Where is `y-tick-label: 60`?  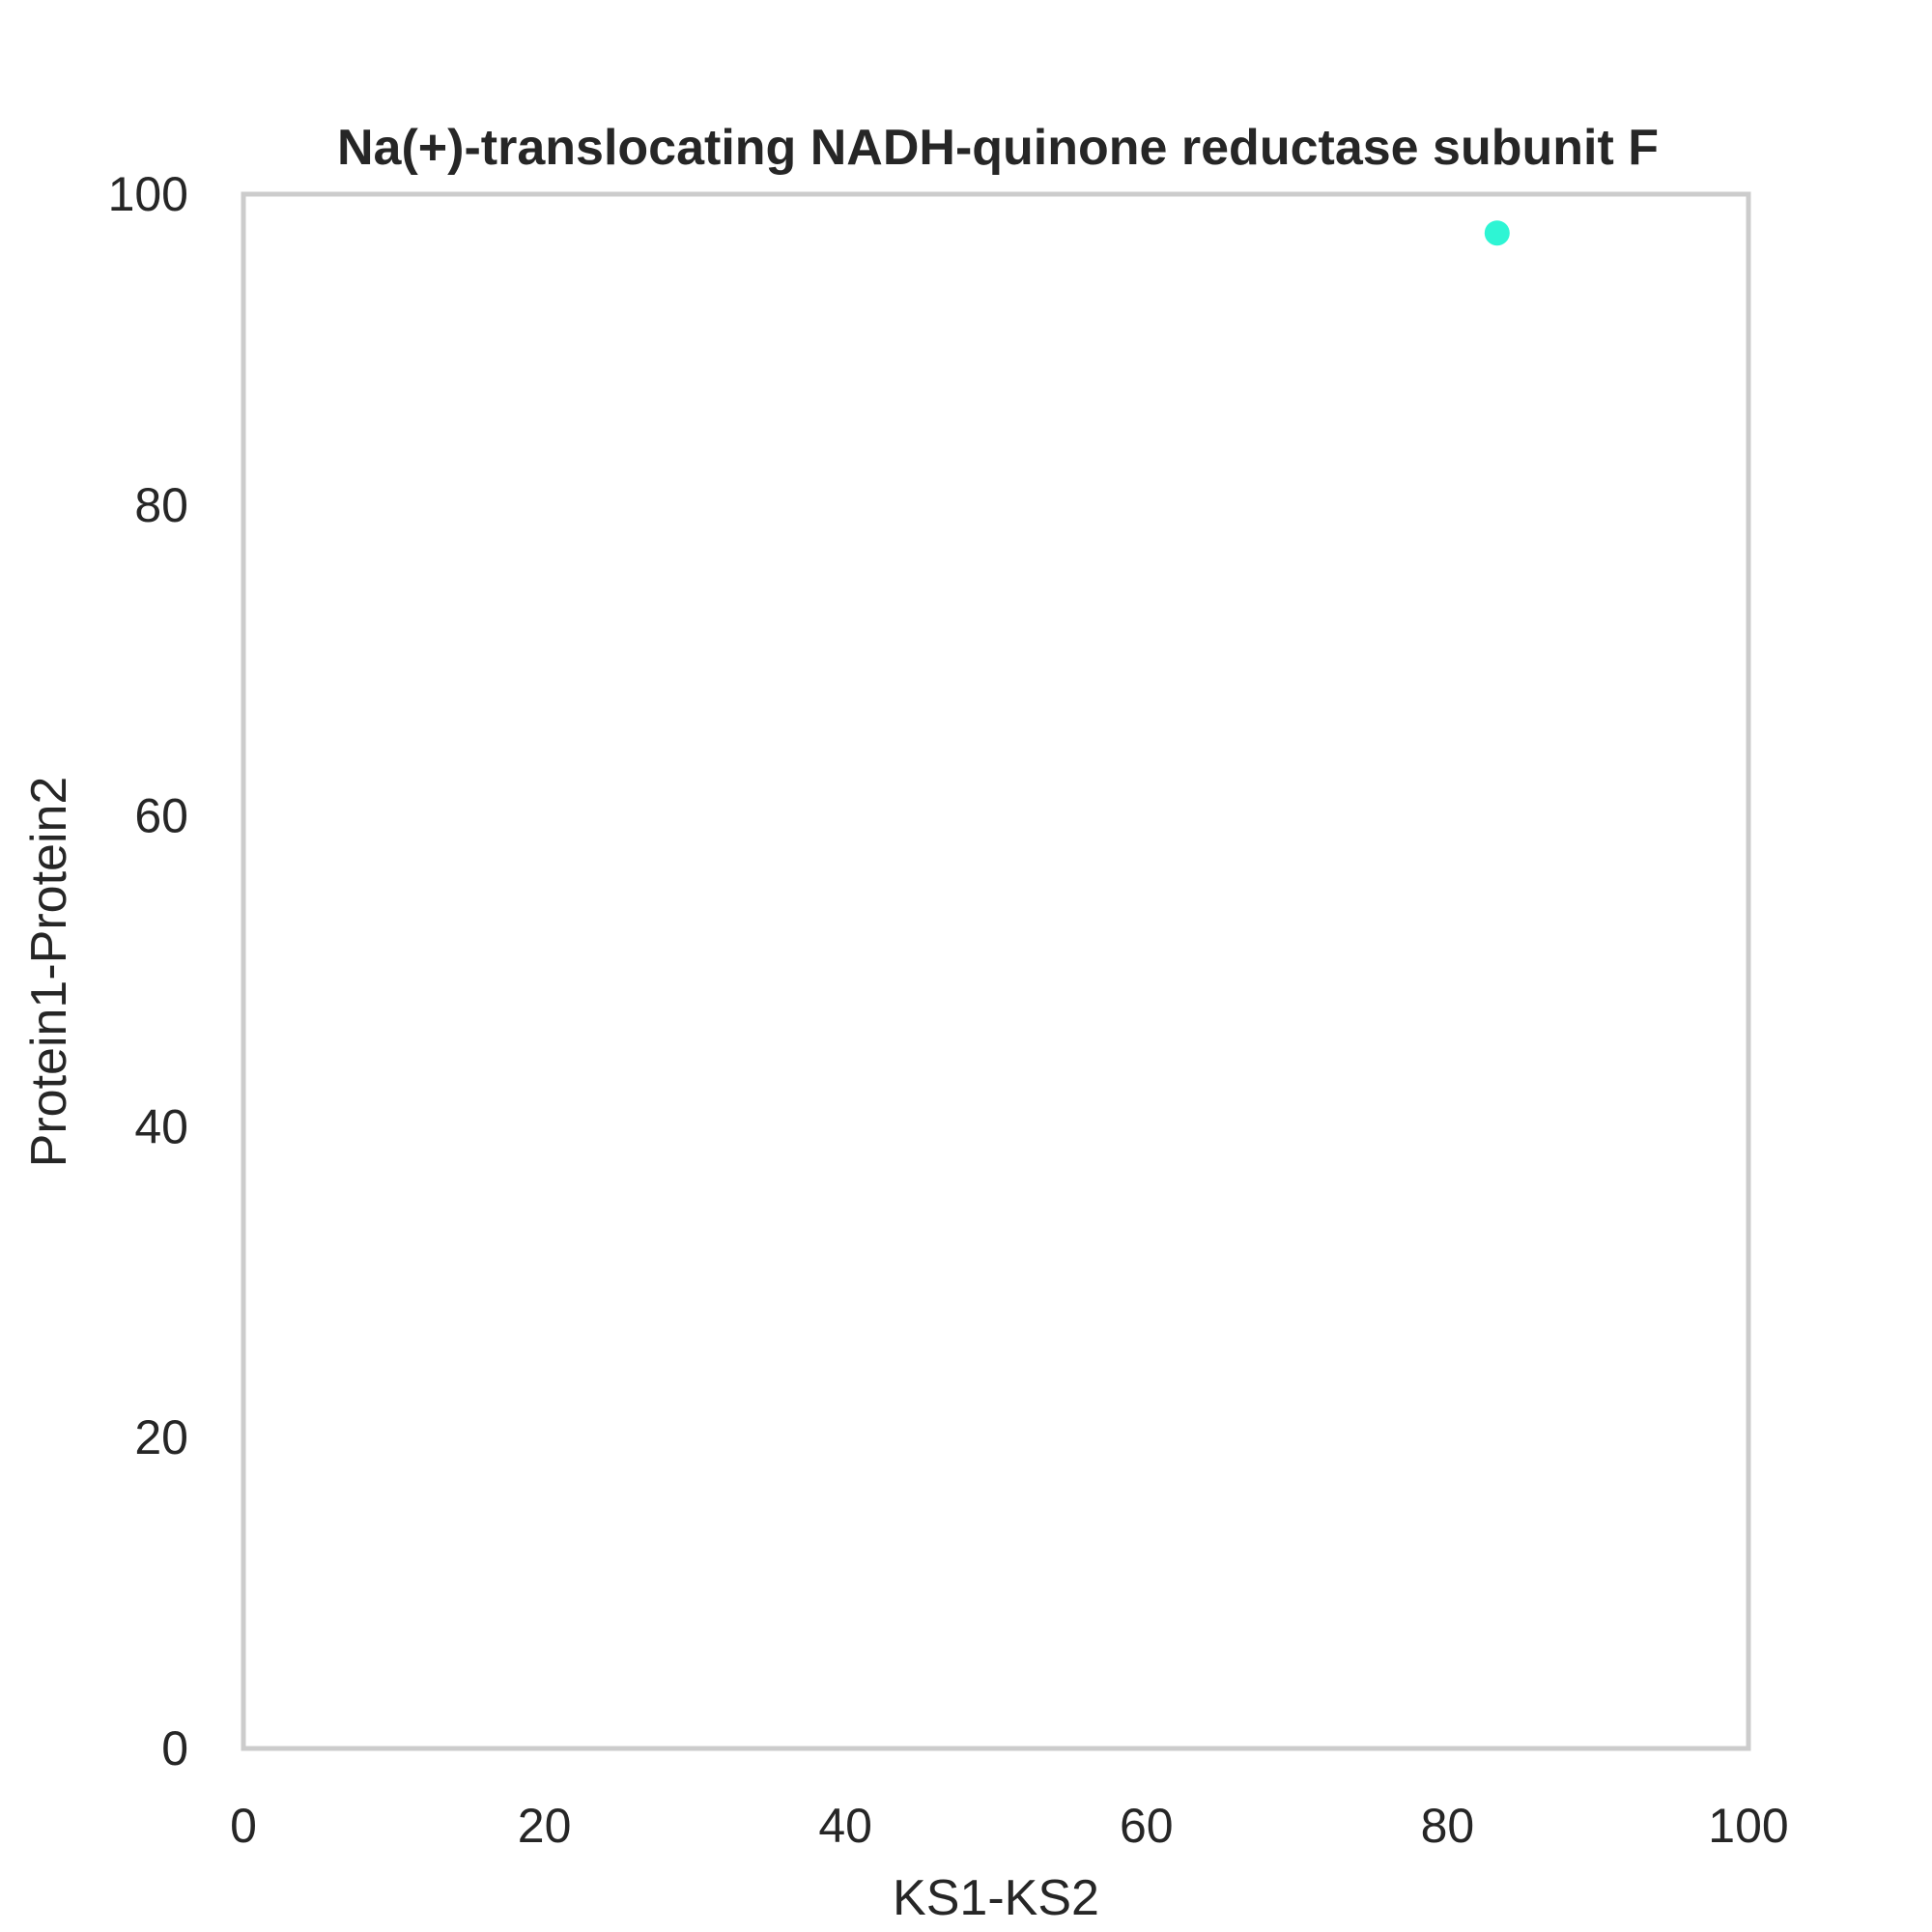
y-tick-label: 60 is located at coordinates (161, 816).